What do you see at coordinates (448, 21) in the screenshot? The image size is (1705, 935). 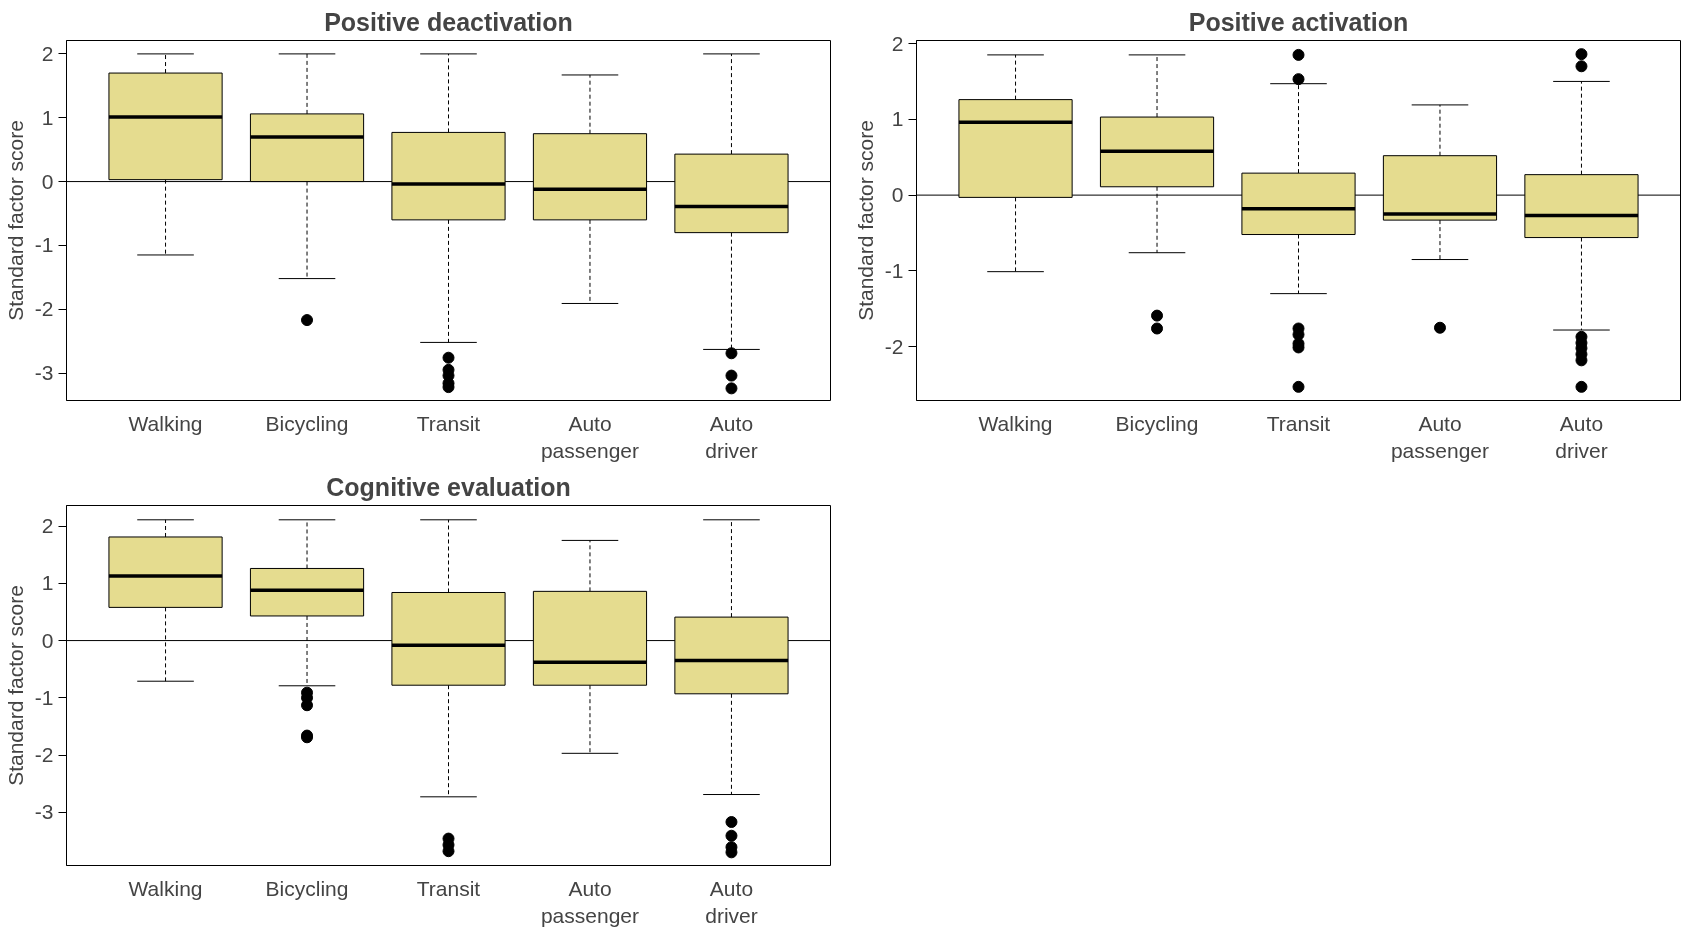 I see `chart-title: Positive deactivation` at bounding box center [448, 21].